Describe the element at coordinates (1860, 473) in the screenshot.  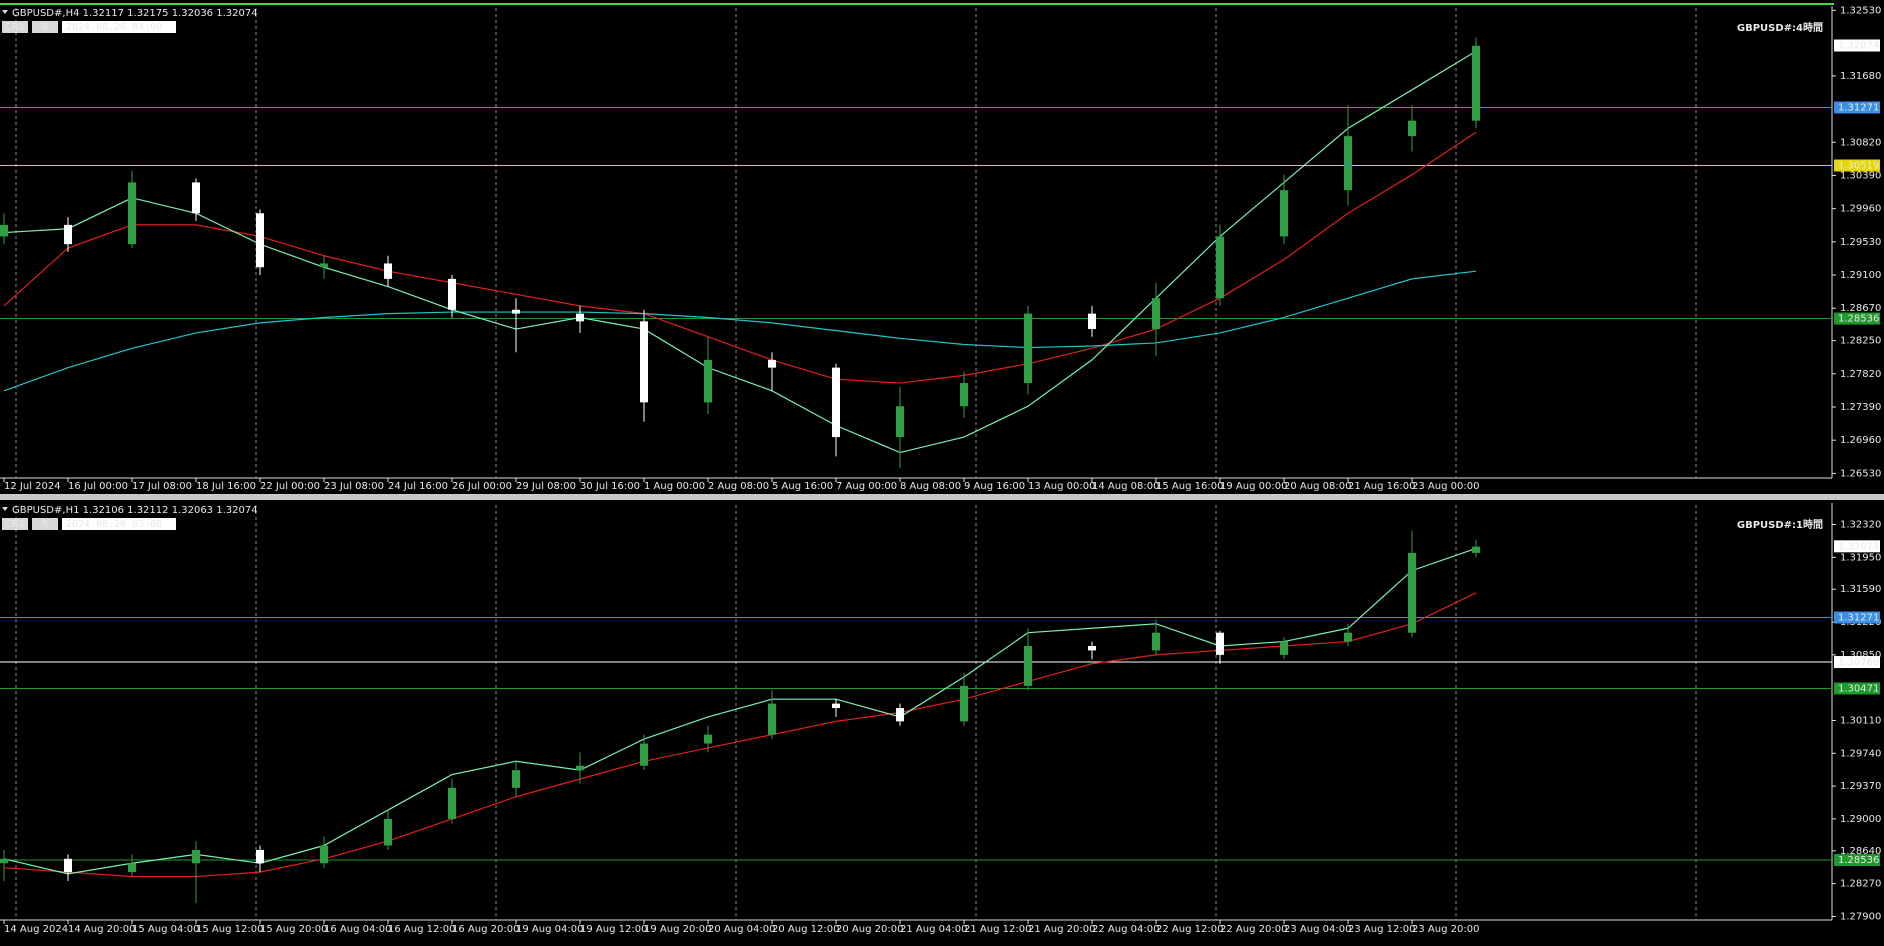
I see `y-tick-label: 1.26530` at that location.